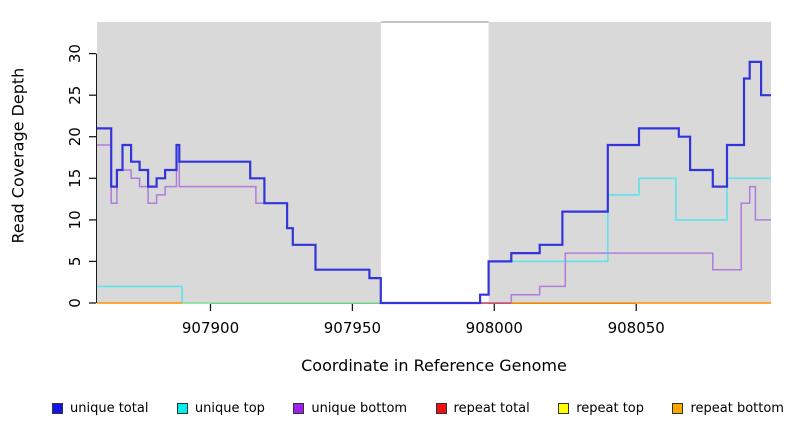 The image size is (792, 432). Describe the element at coordinates (75, 53) in the screenshot. I see `y-tick-label: 30` at that location.